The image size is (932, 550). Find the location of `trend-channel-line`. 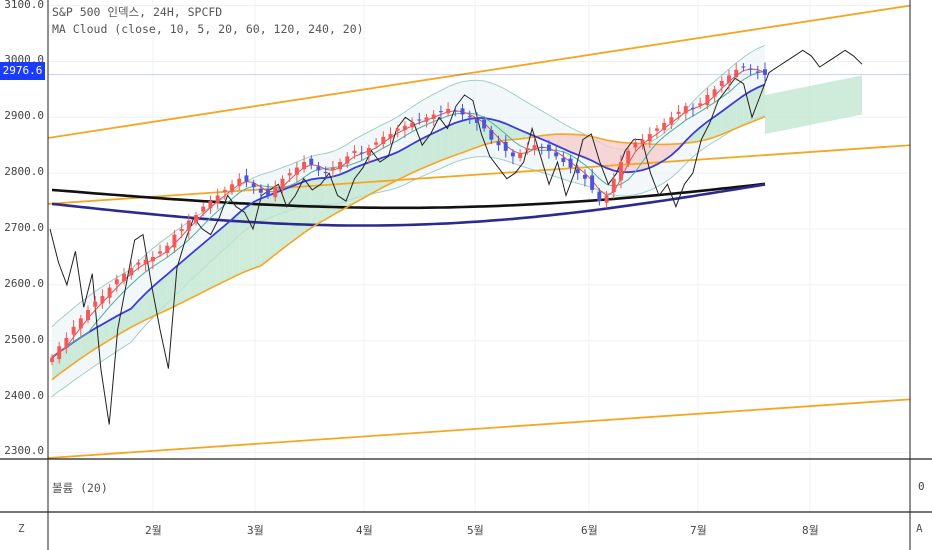

trend-channel-line is located at coordinates (479, 428).